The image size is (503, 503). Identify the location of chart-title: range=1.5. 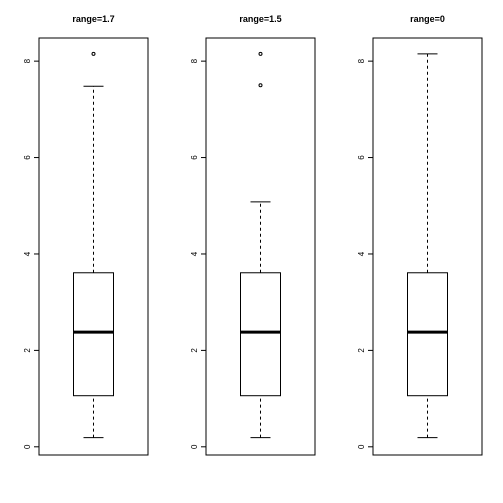
(260, 19).